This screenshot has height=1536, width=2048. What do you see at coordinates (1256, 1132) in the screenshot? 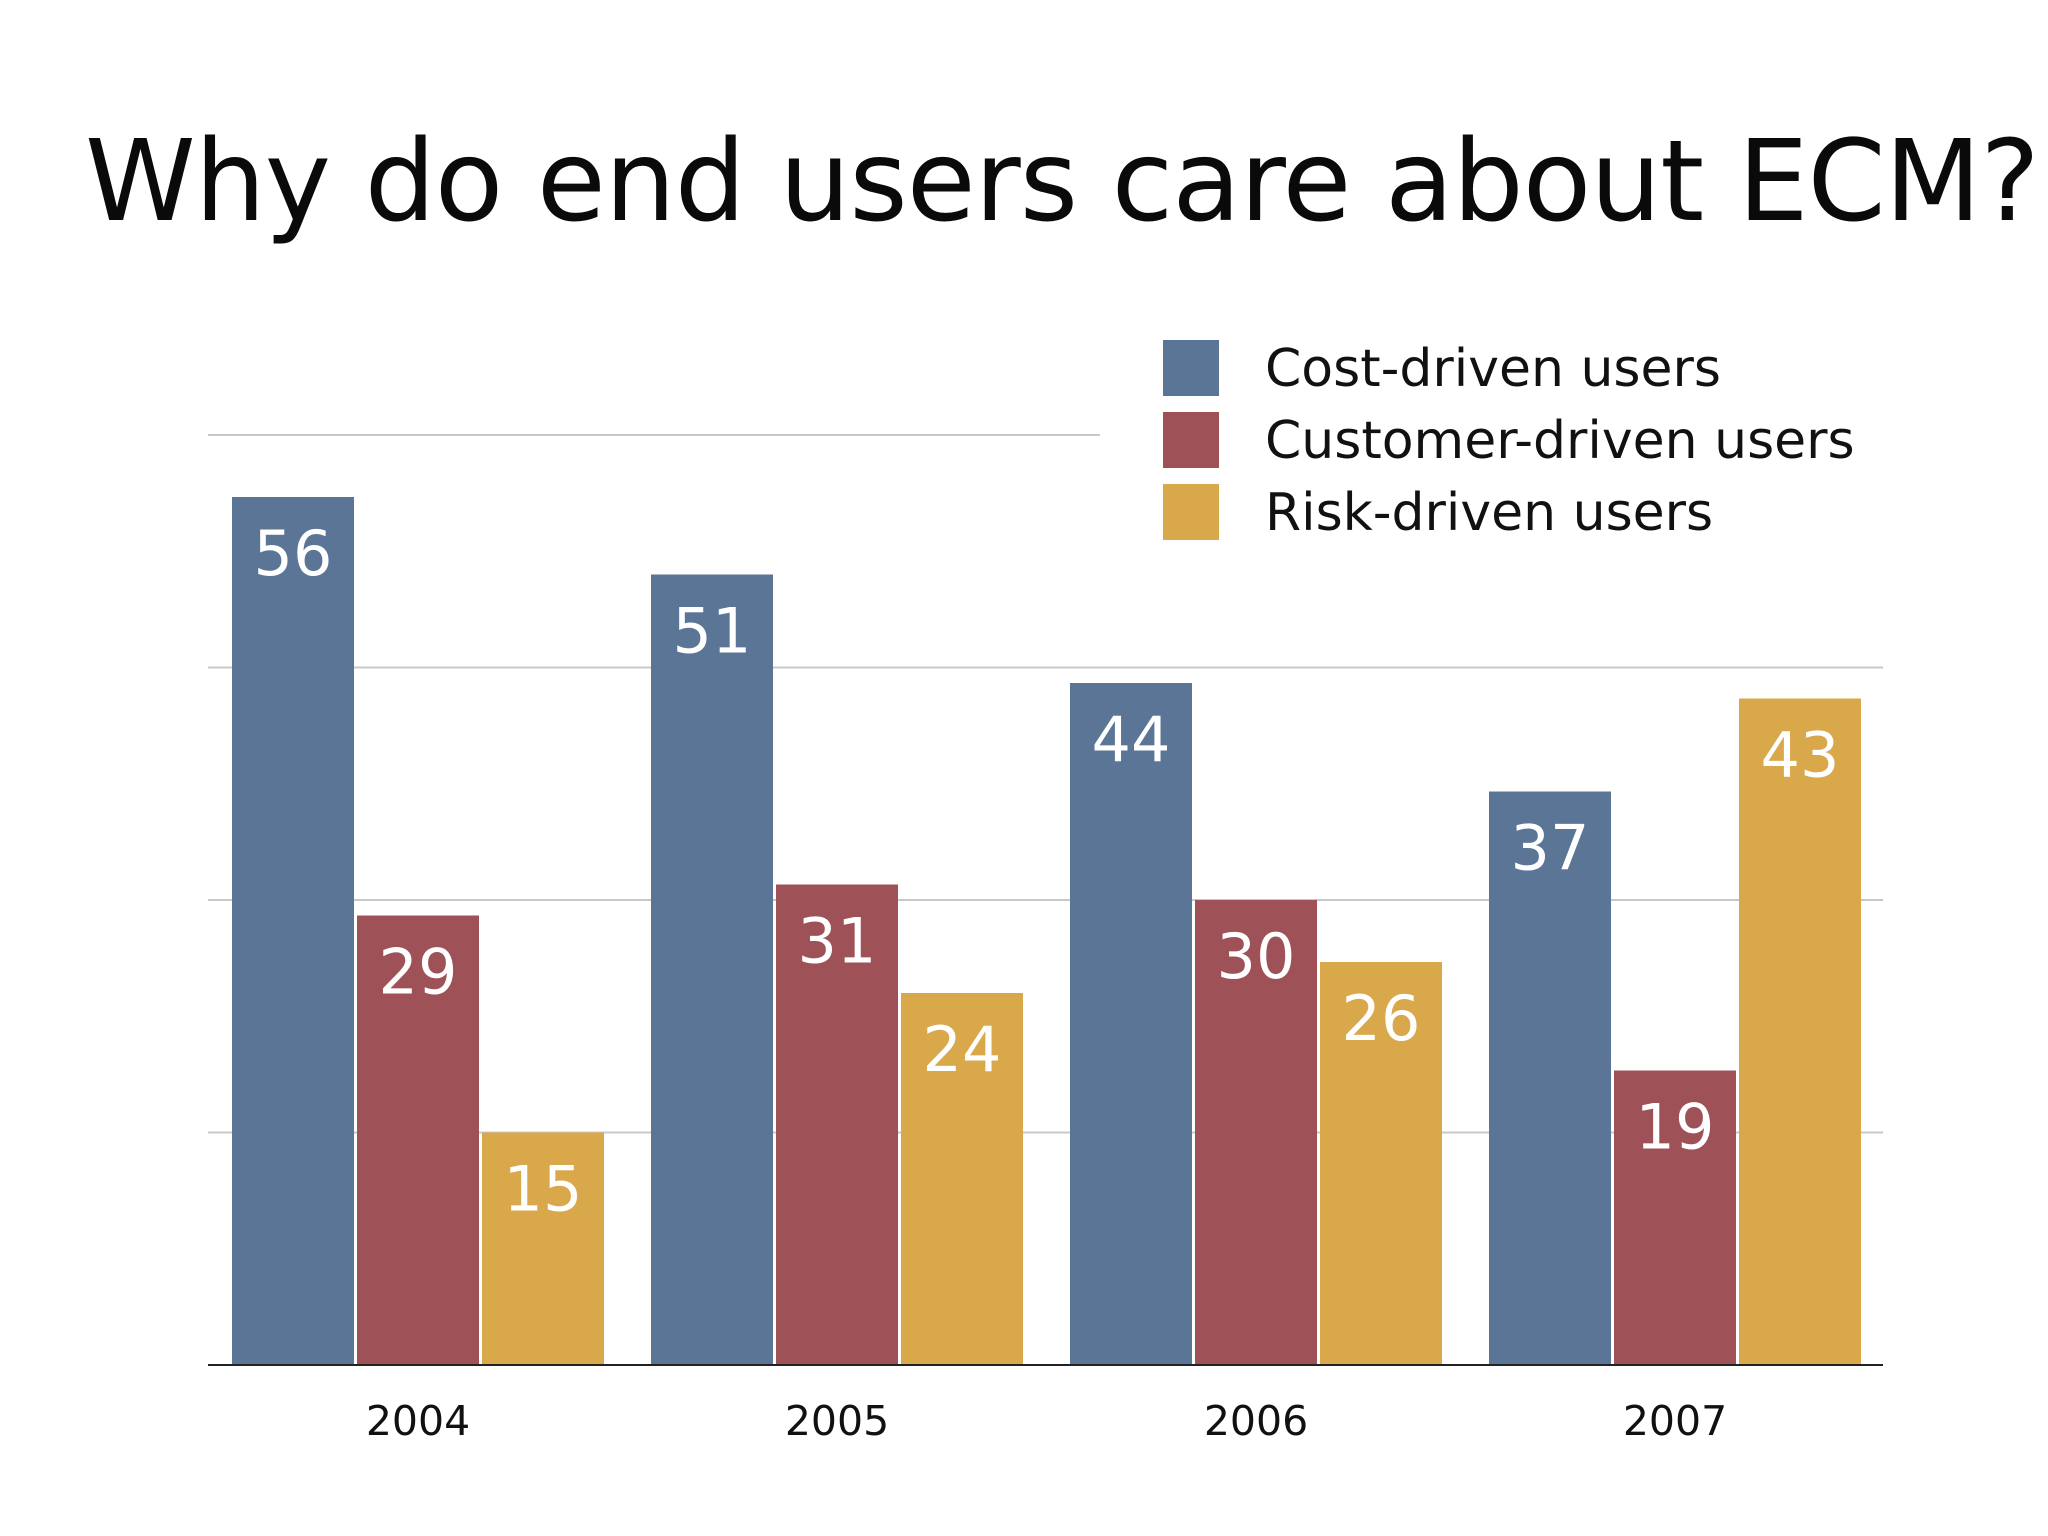
I see `bar-customer-driven-users-2006` at bounding box center [1256, 1132].